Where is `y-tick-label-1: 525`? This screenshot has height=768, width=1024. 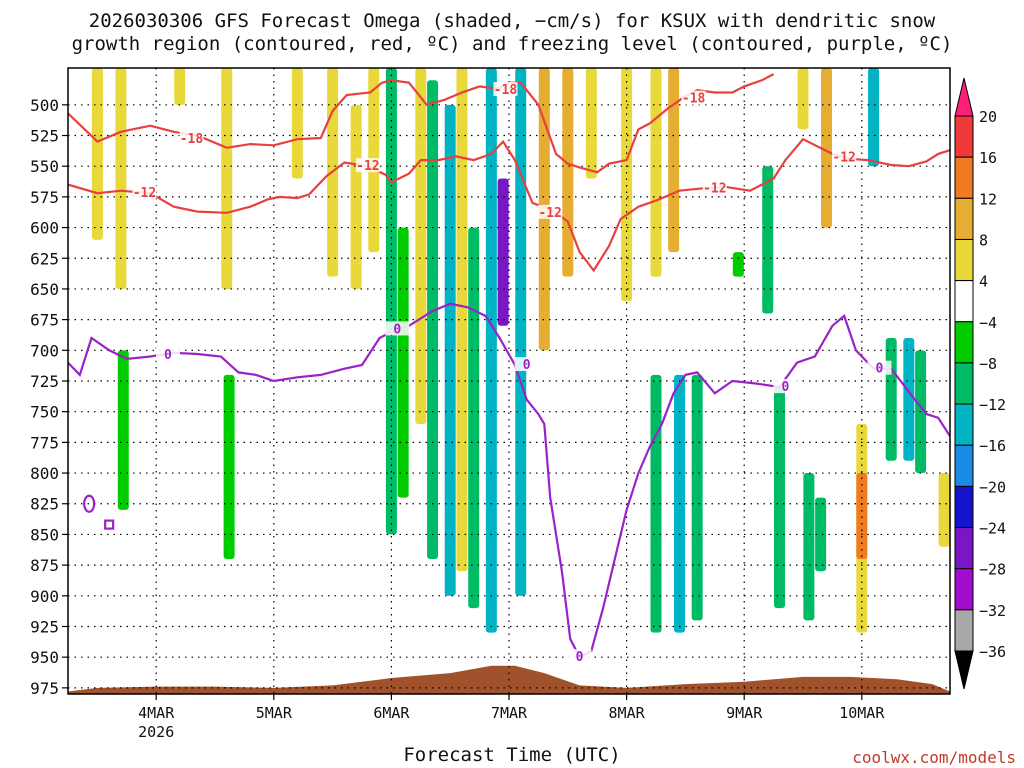
y-tick-label-1: 525 is located at coordinates (44, 136).